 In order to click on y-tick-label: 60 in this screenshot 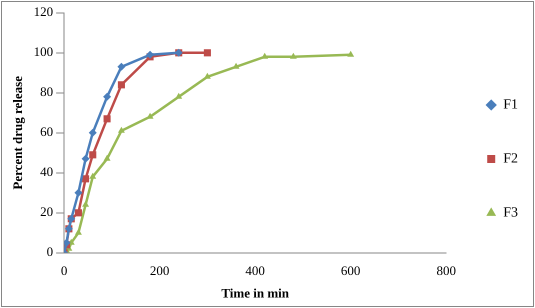, I will do `click(47, 132)`.